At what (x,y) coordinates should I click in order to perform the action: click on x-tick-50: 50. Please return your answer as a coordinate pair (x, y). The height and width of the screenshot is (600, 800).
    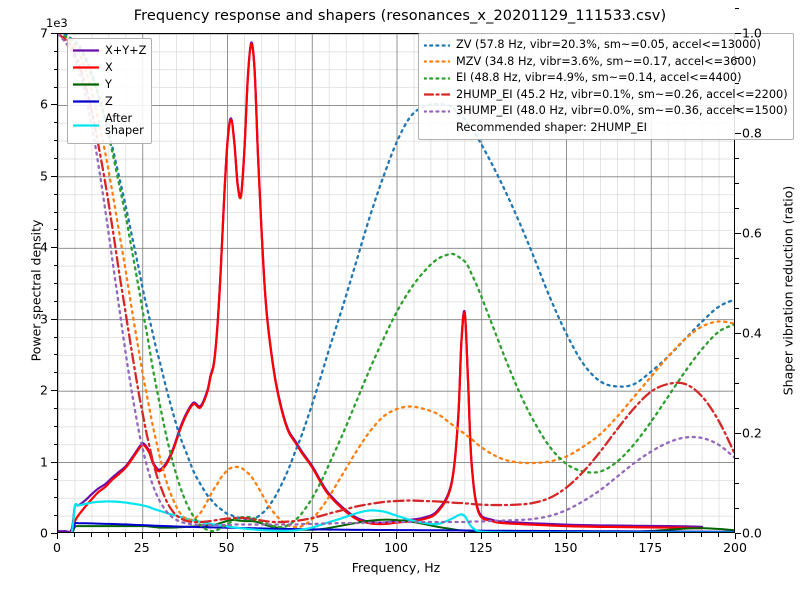
    Looking at the image, I should click on (226, 547).